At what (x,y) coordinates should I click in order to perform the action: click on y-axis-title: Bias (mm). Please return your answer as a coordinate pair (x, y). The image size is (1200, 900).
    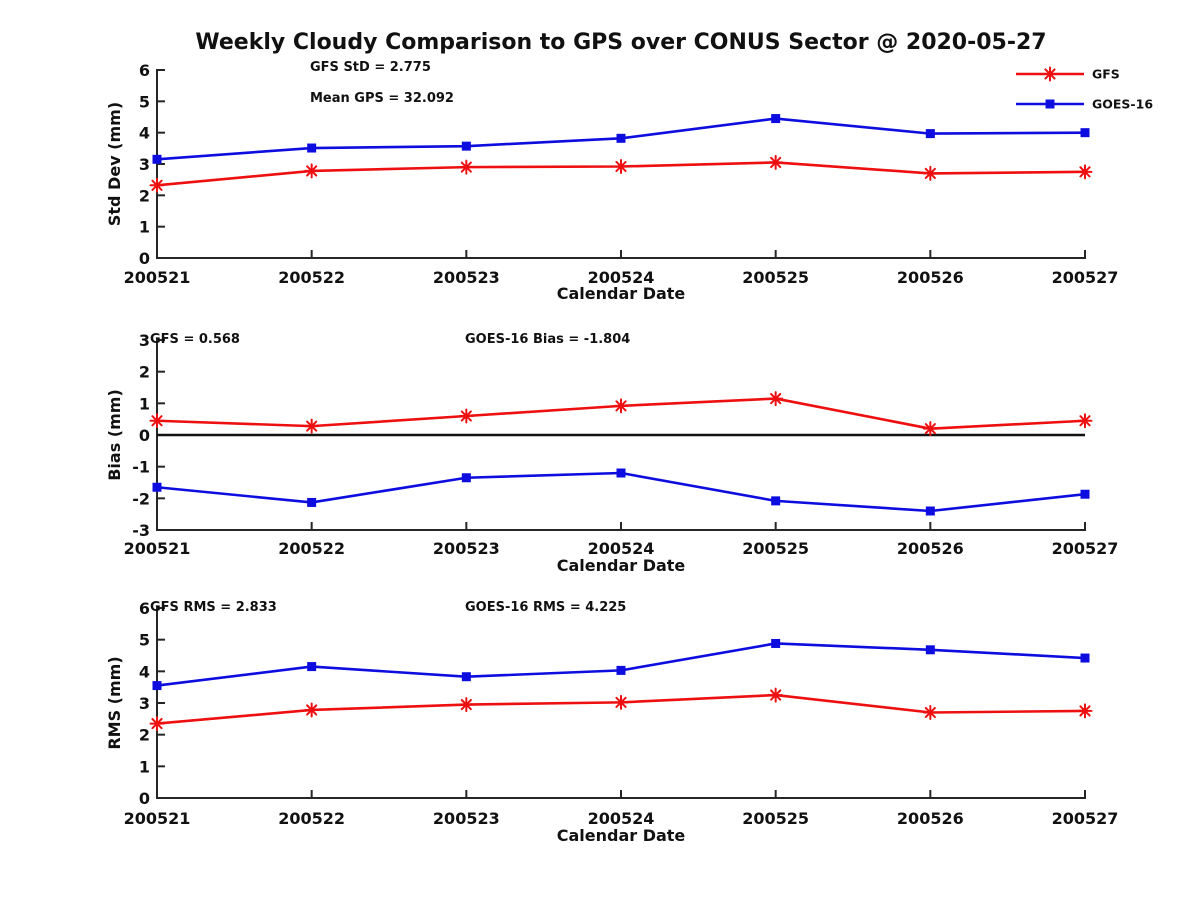
    Looking at the image, I should click on (114, 435).